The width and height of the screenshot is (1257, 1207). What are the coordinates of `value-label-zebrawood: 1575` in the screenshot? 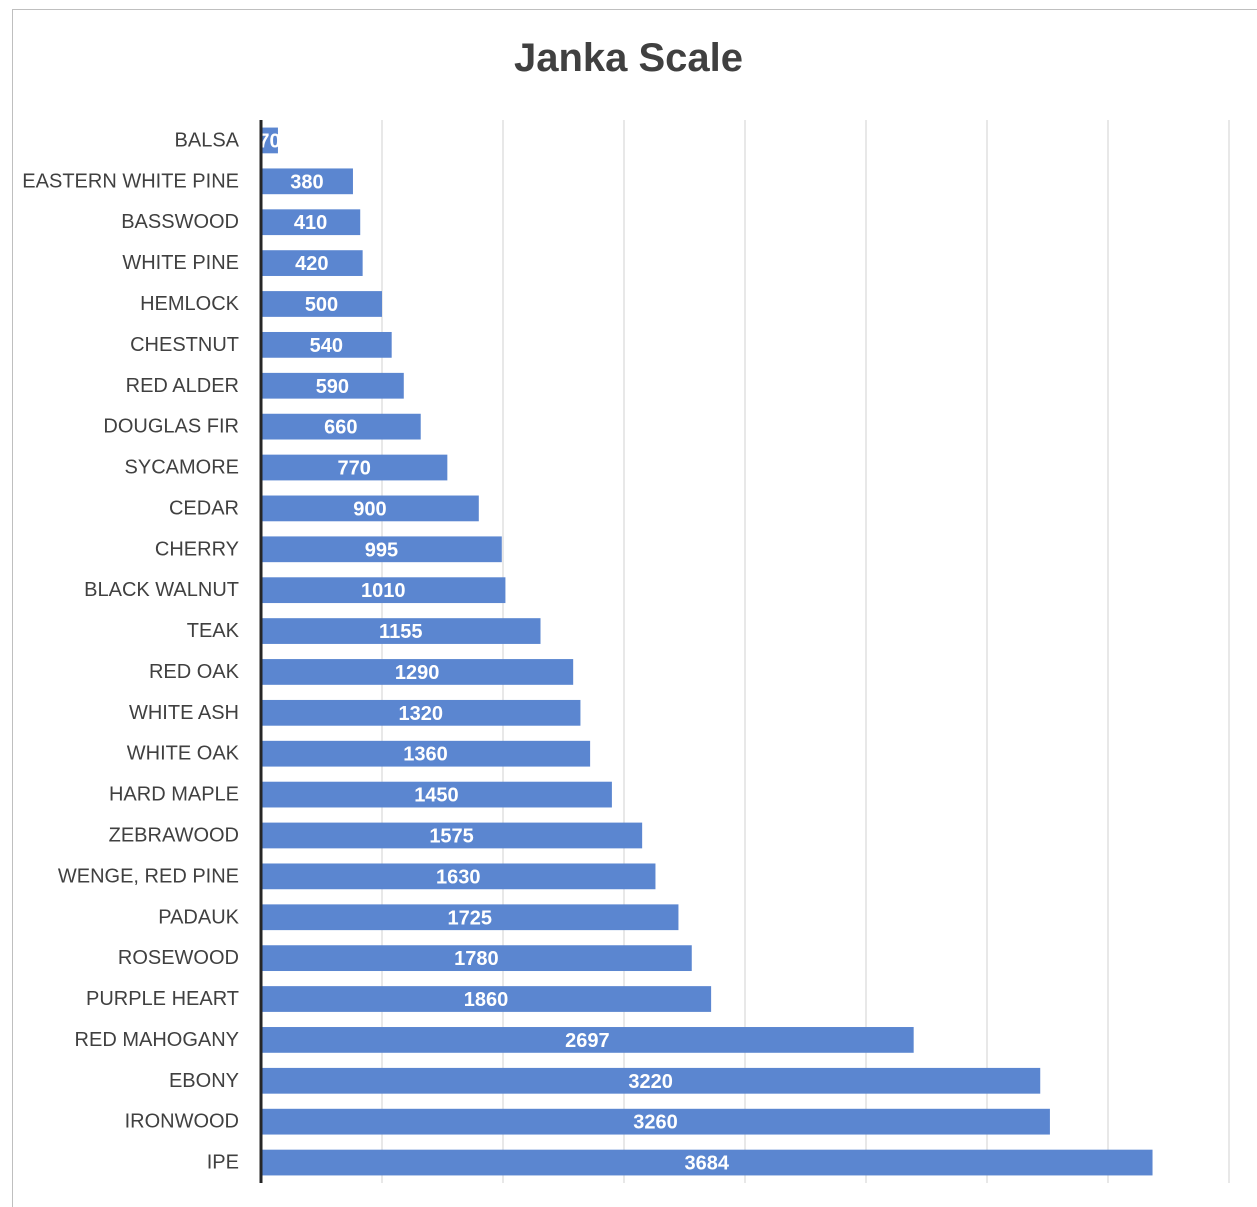 It's located at (451, 836).